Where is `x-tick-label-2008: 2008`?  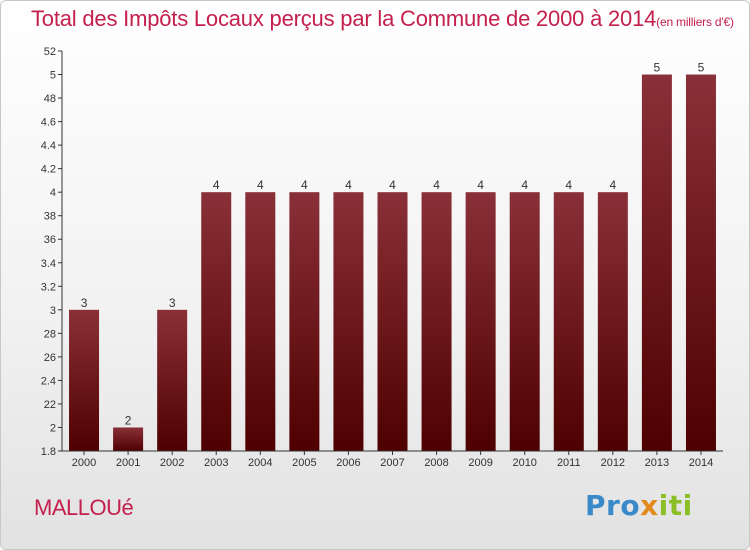
x-tick-label-2008: 2008 is located at coordinates (436, 463).